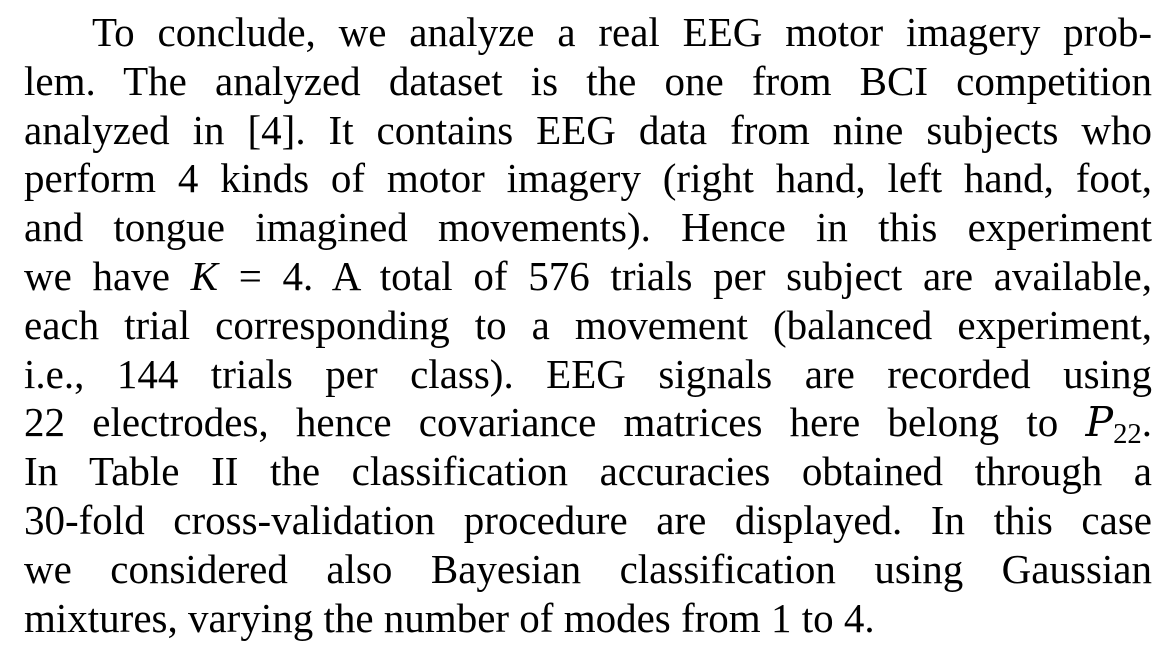  What do you see at coordinates (1127, 434) in the screenshot?
I see `math-set-subscript: 22` at bounding box center [1127, 434].